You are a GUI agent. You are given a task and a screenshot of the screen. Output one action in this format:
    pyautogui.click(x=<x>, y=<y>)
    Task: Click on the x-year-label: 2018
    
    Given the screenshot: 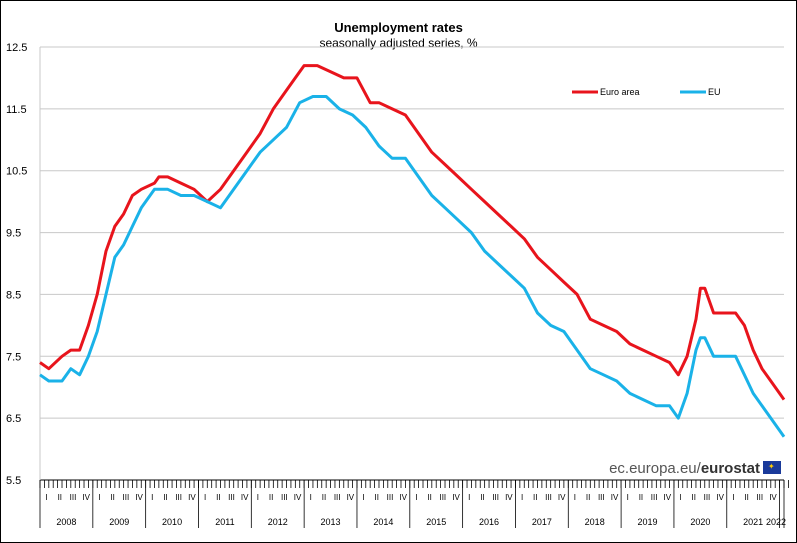 What is the action you would take?
    pyautogui.click(x=595, y=522)
    